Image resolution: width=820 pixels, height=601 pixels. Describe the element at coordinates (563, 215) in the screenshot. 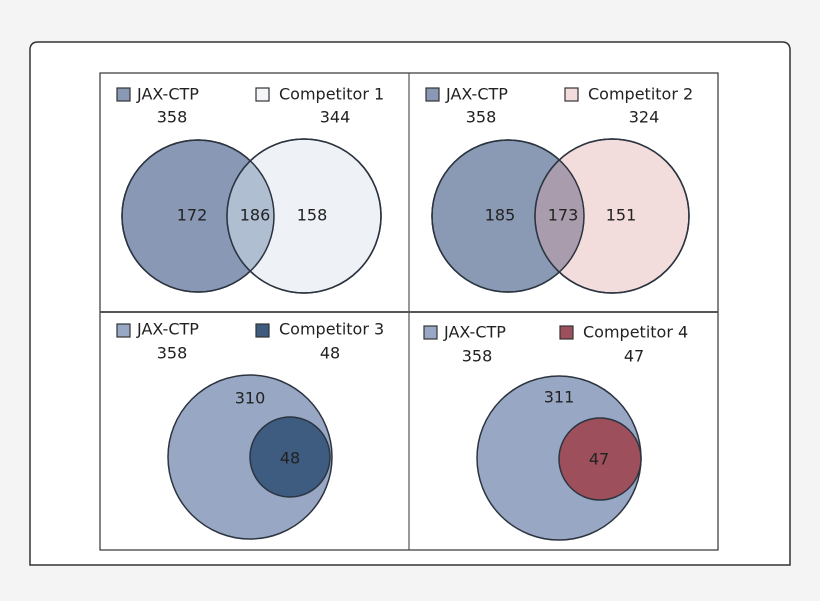

I see `region-count: 173` at that location.